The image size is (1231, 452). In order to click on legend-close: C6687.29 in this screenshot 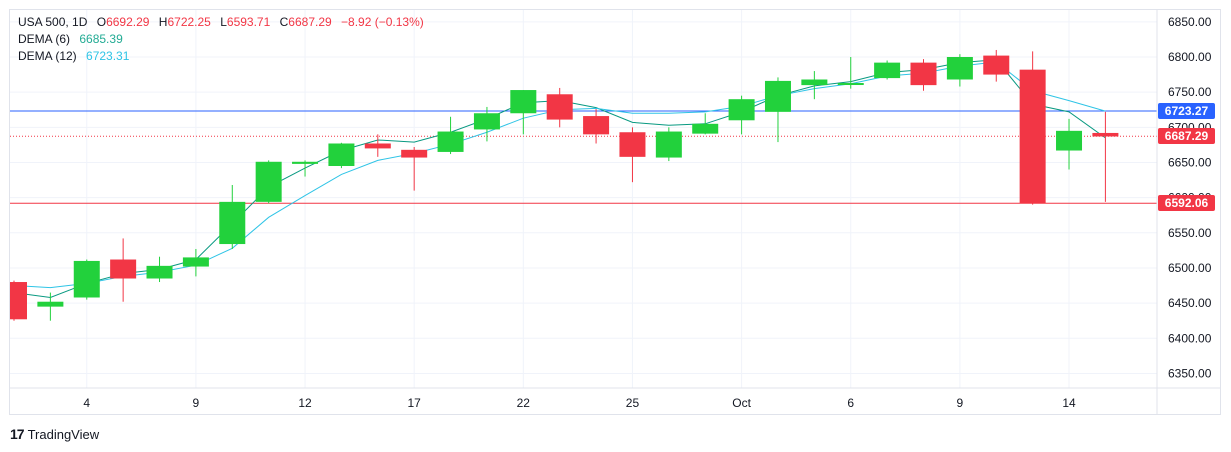, I will do `click(305, 22)`.